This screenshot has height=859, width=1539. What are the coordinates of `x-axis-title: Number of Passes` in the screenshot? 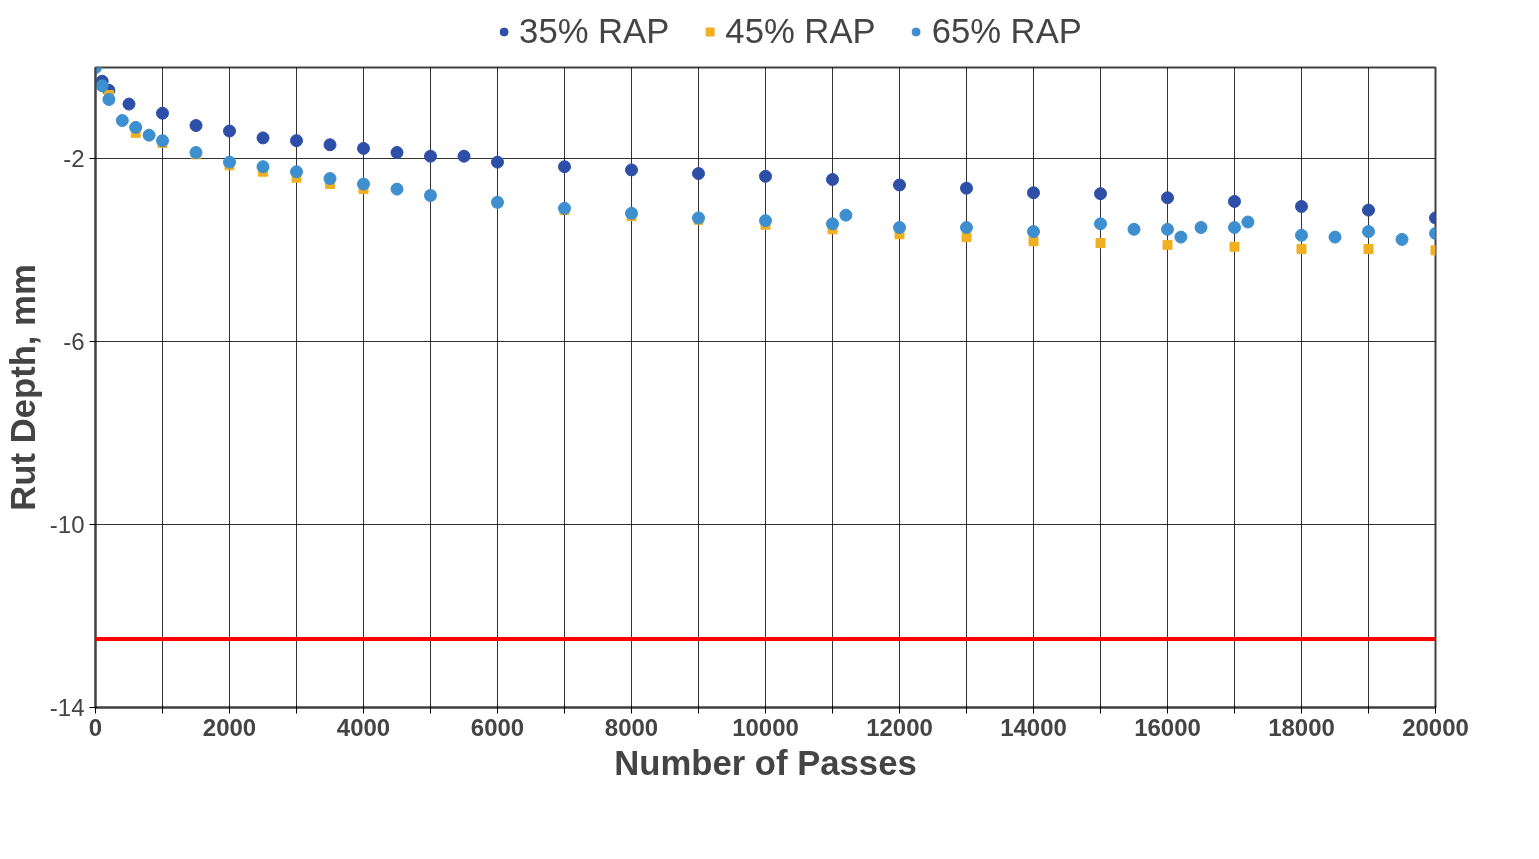 It's located at (765, 762).